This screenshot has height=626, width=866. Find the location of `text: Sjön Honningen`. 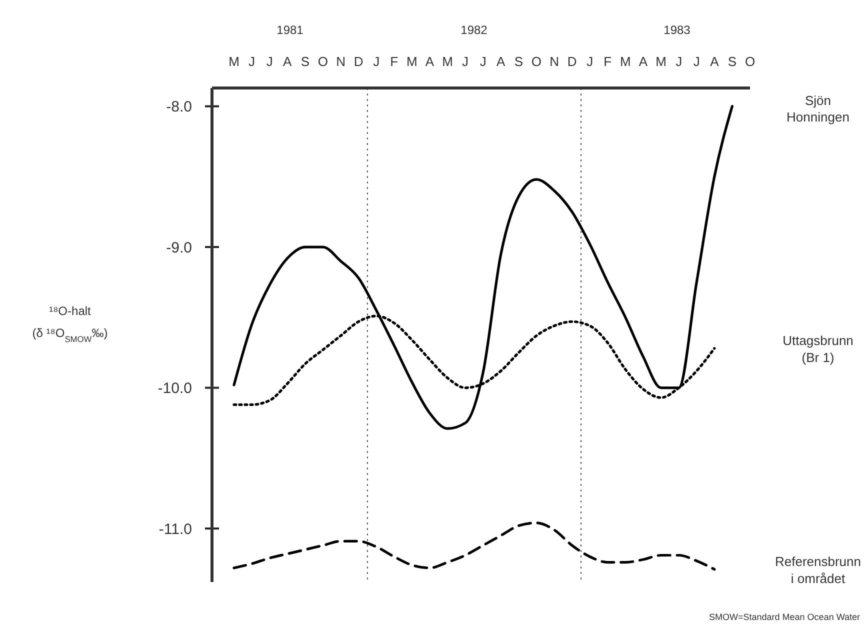

text: Sjön Honningen is located at coordinates (818, 108).